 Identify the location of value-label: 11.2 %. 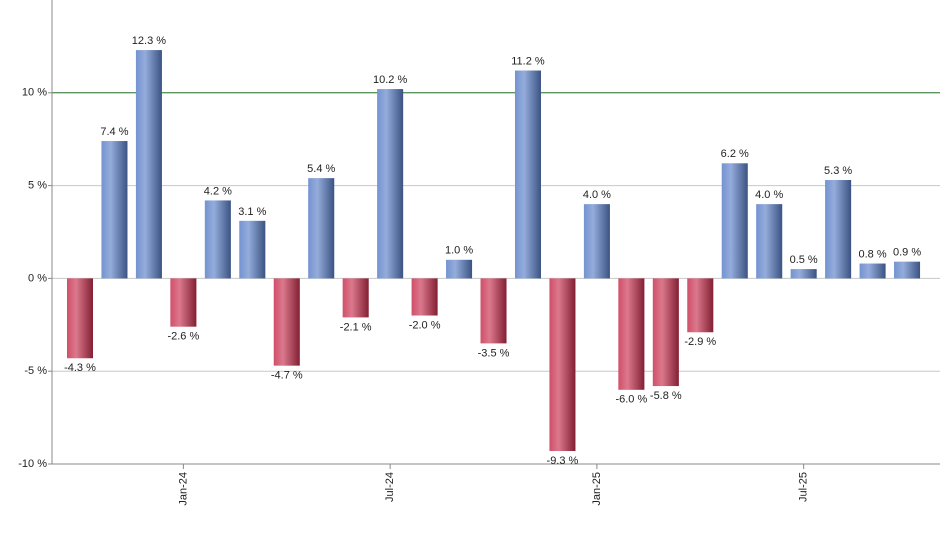
(528, 61).